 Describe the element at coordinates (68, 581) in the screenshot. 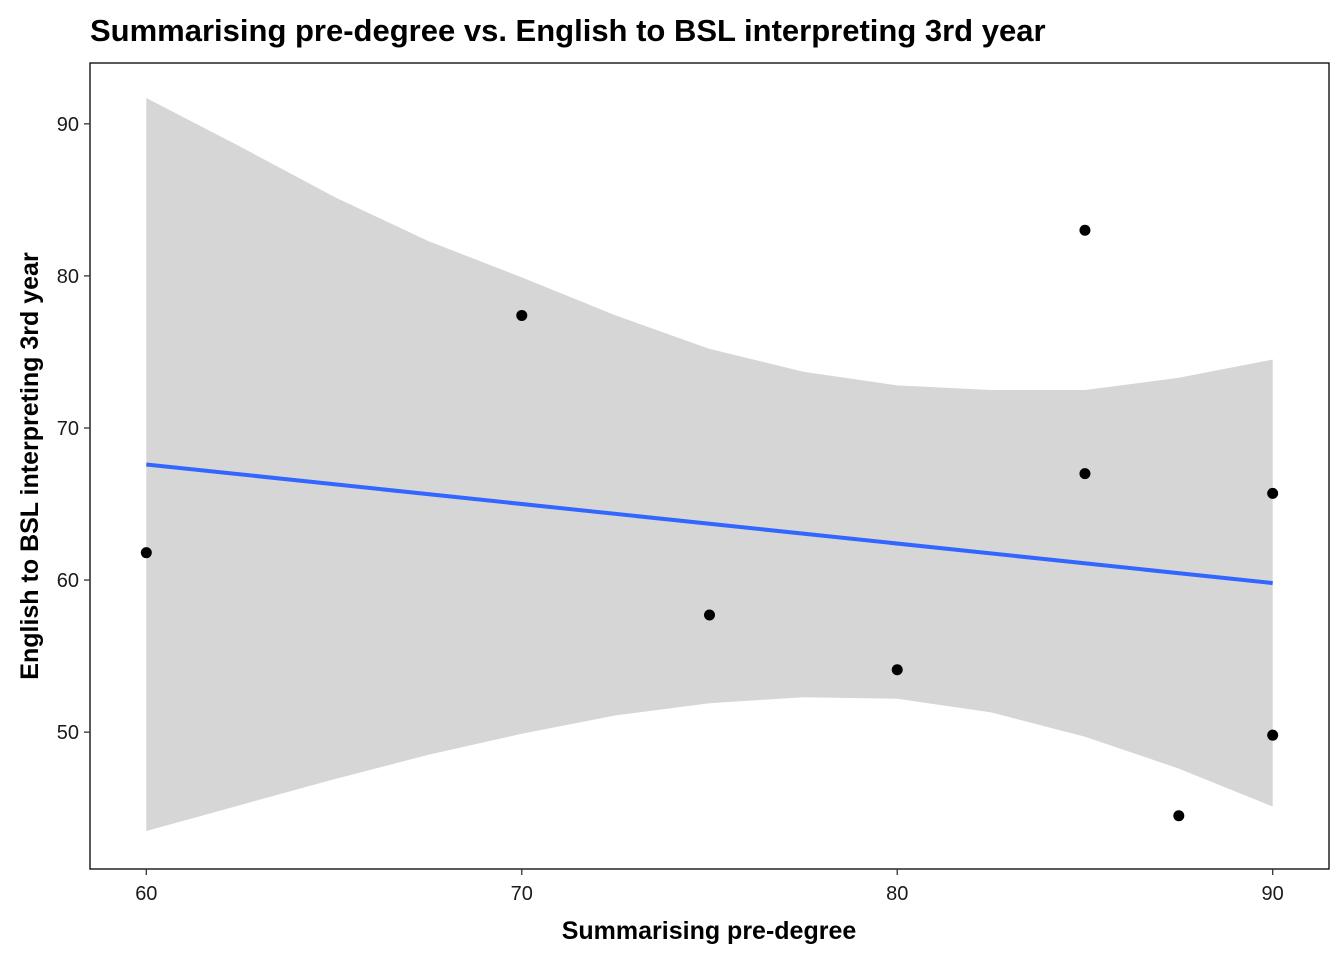

I see `y-tick-label: 60` at that location.